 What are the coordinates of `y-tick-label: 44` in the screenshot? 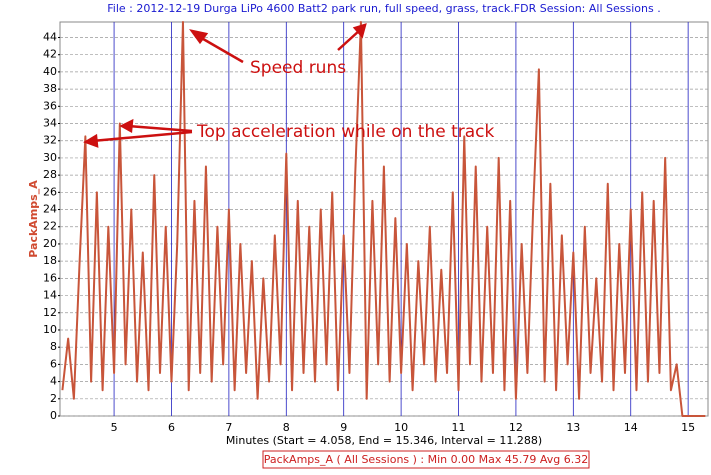 It's located at (50, 36).